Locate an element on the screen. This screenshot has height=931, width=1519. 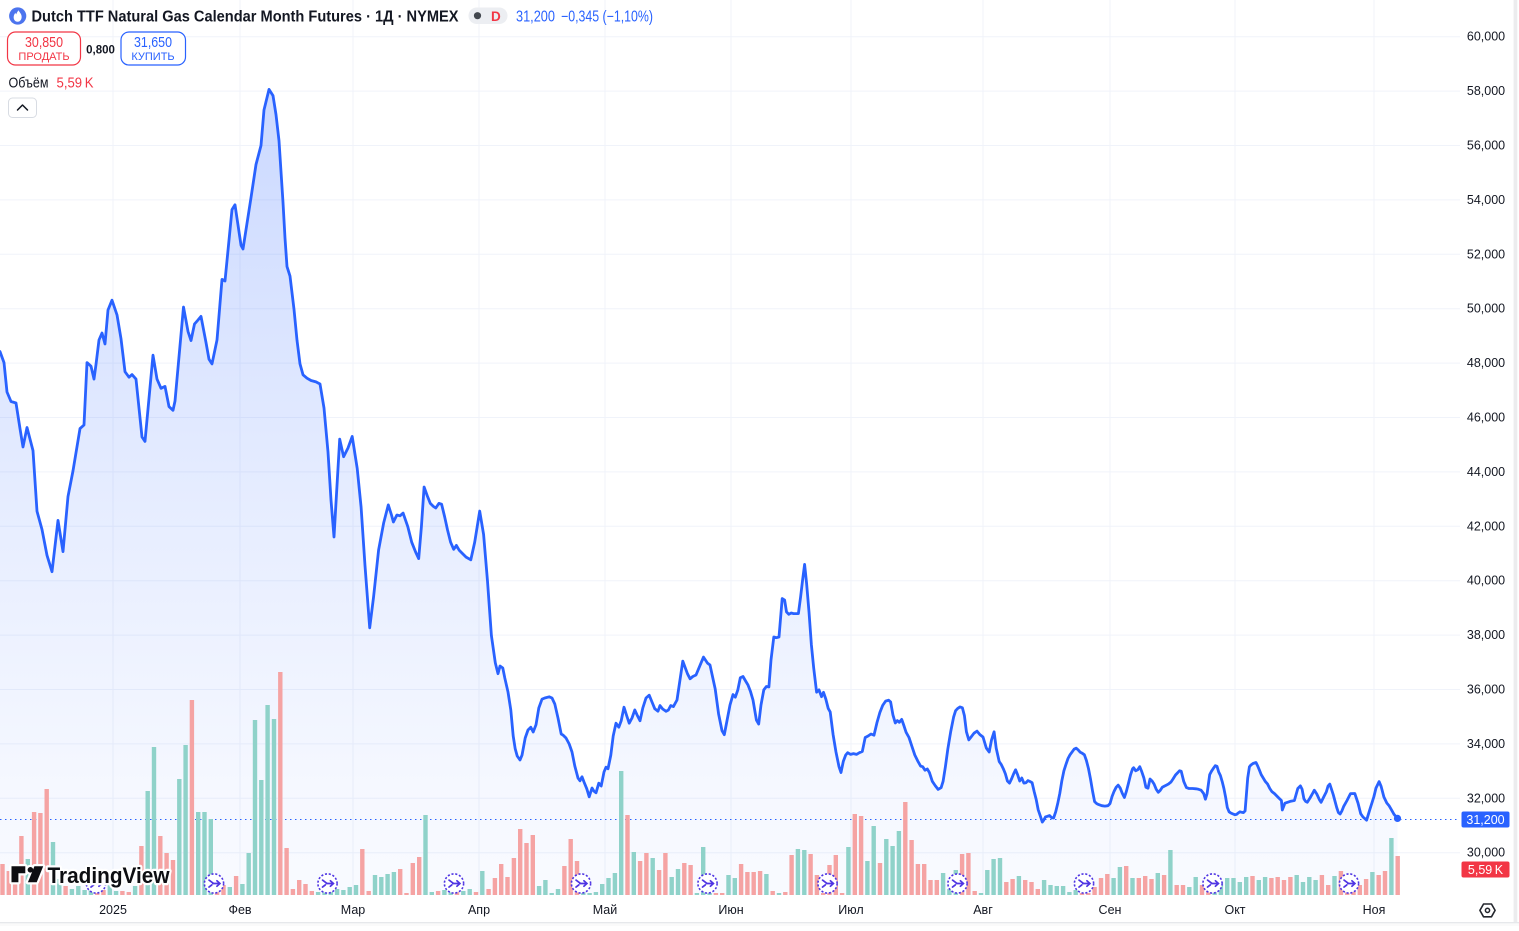
svg-text: 56,000 is located at coordinates (1486, 146).